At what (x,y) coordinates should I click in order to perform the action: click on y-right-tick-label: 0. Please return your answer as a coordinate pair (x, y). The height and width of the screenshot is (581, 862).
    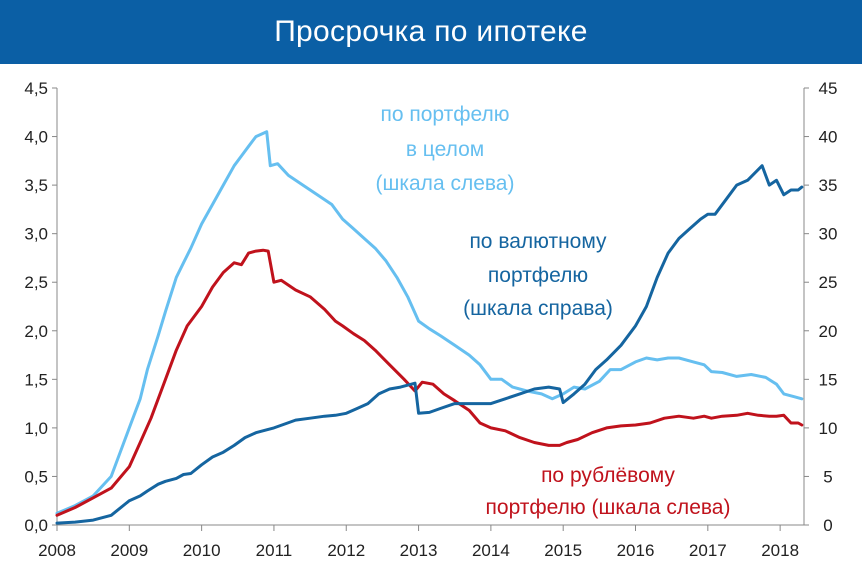
    Looking at the image, I should click on (827, 525).